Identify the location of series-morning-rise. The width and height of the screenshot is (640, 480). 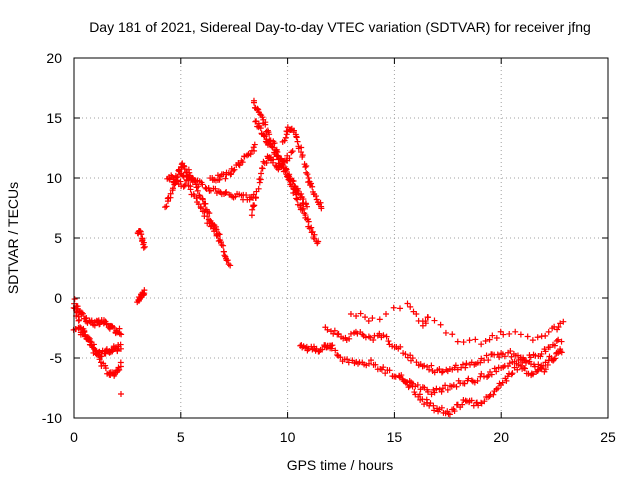
(232, 162).